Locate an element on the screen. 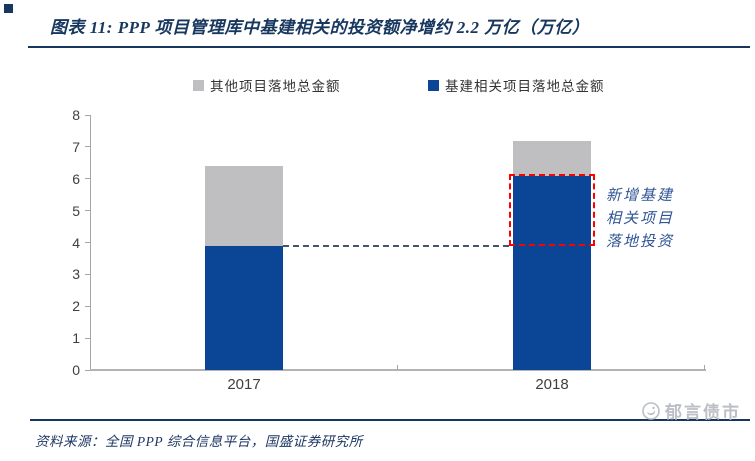 The image size is (755, 461). bar-2017-other is located at coordinates (244, 206).